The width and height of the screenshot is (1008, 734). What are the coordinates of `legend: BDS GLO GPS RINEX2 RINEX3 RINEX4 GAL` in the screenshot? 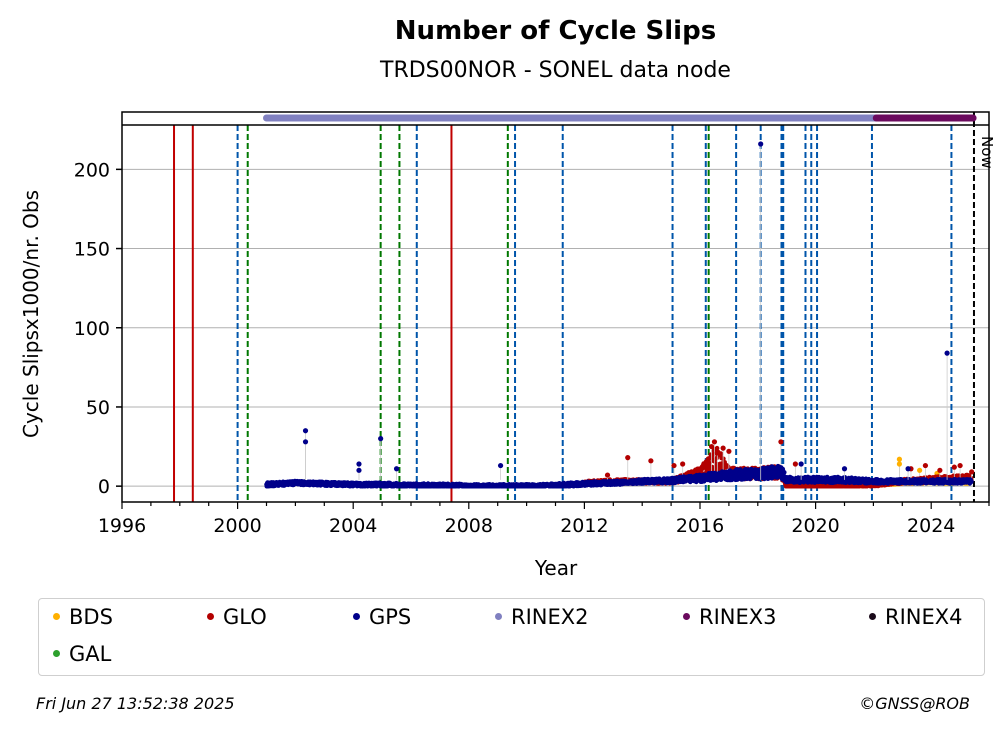 It's located at (511, 637).